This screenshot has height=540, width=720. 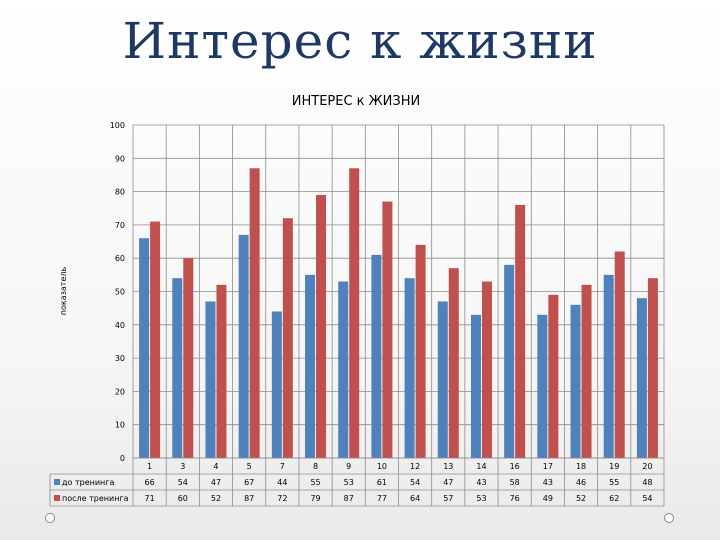 What do you see at coordinates (150, 482) in the screenshot?
I see `table-cell: 66` at bounding box center [150, 482].